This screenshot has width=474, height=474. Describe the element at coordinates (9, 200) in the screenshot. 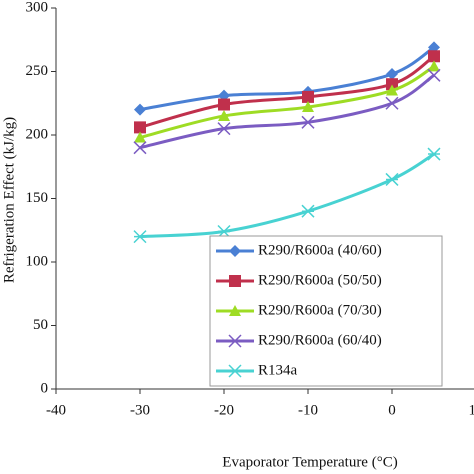

I see `y-axis-label: Refrigeration Effect (kJ/kg)` at that location.